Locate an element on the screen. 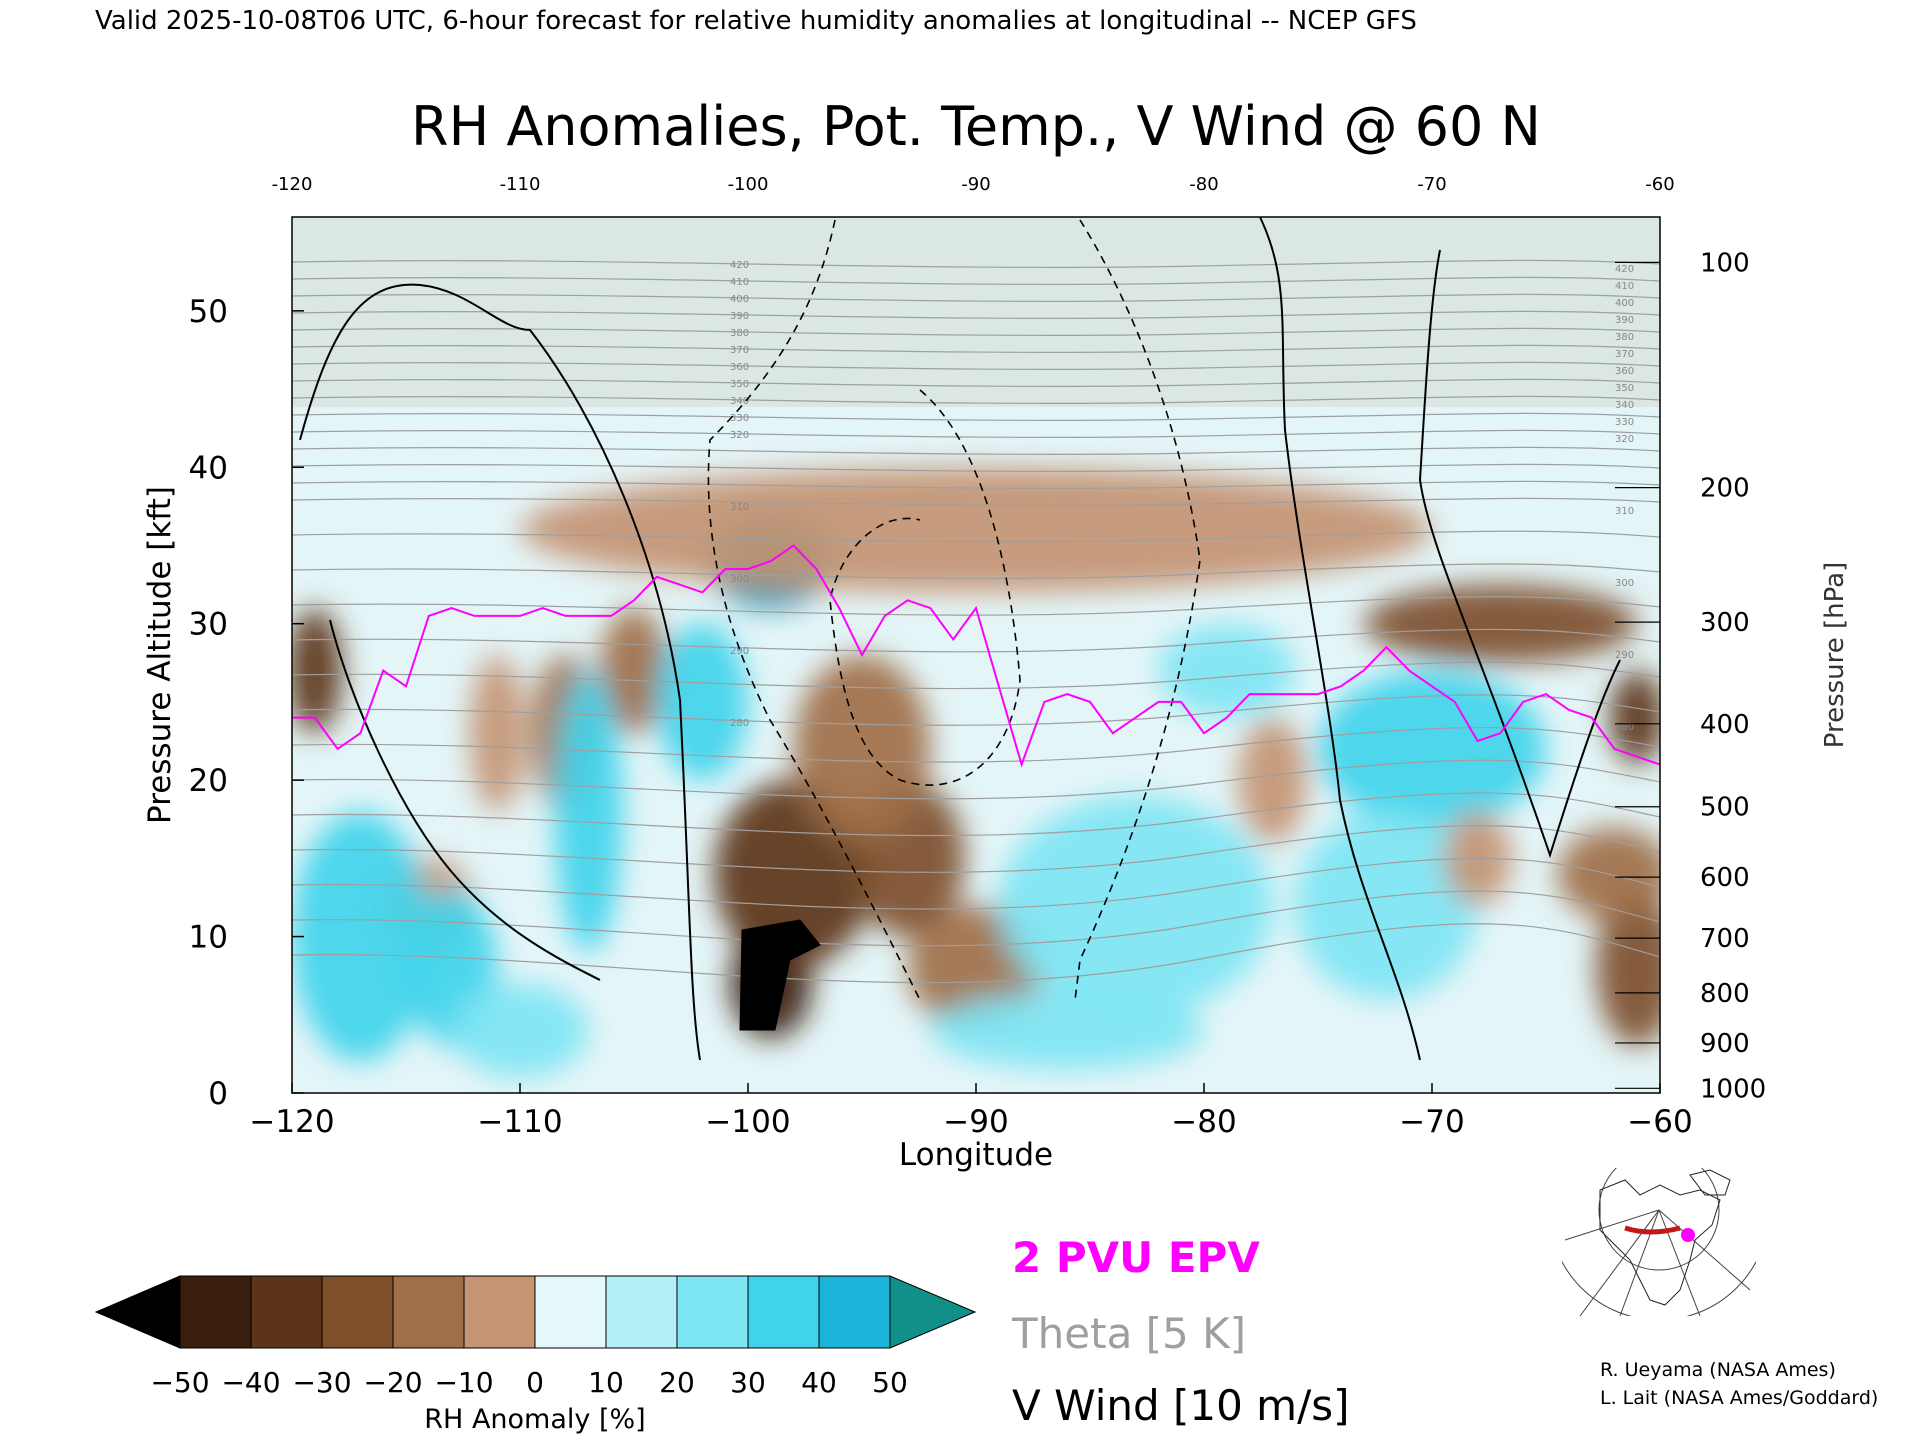  colorbar-tick-label: 50 is located at coordinates (890, 1382).